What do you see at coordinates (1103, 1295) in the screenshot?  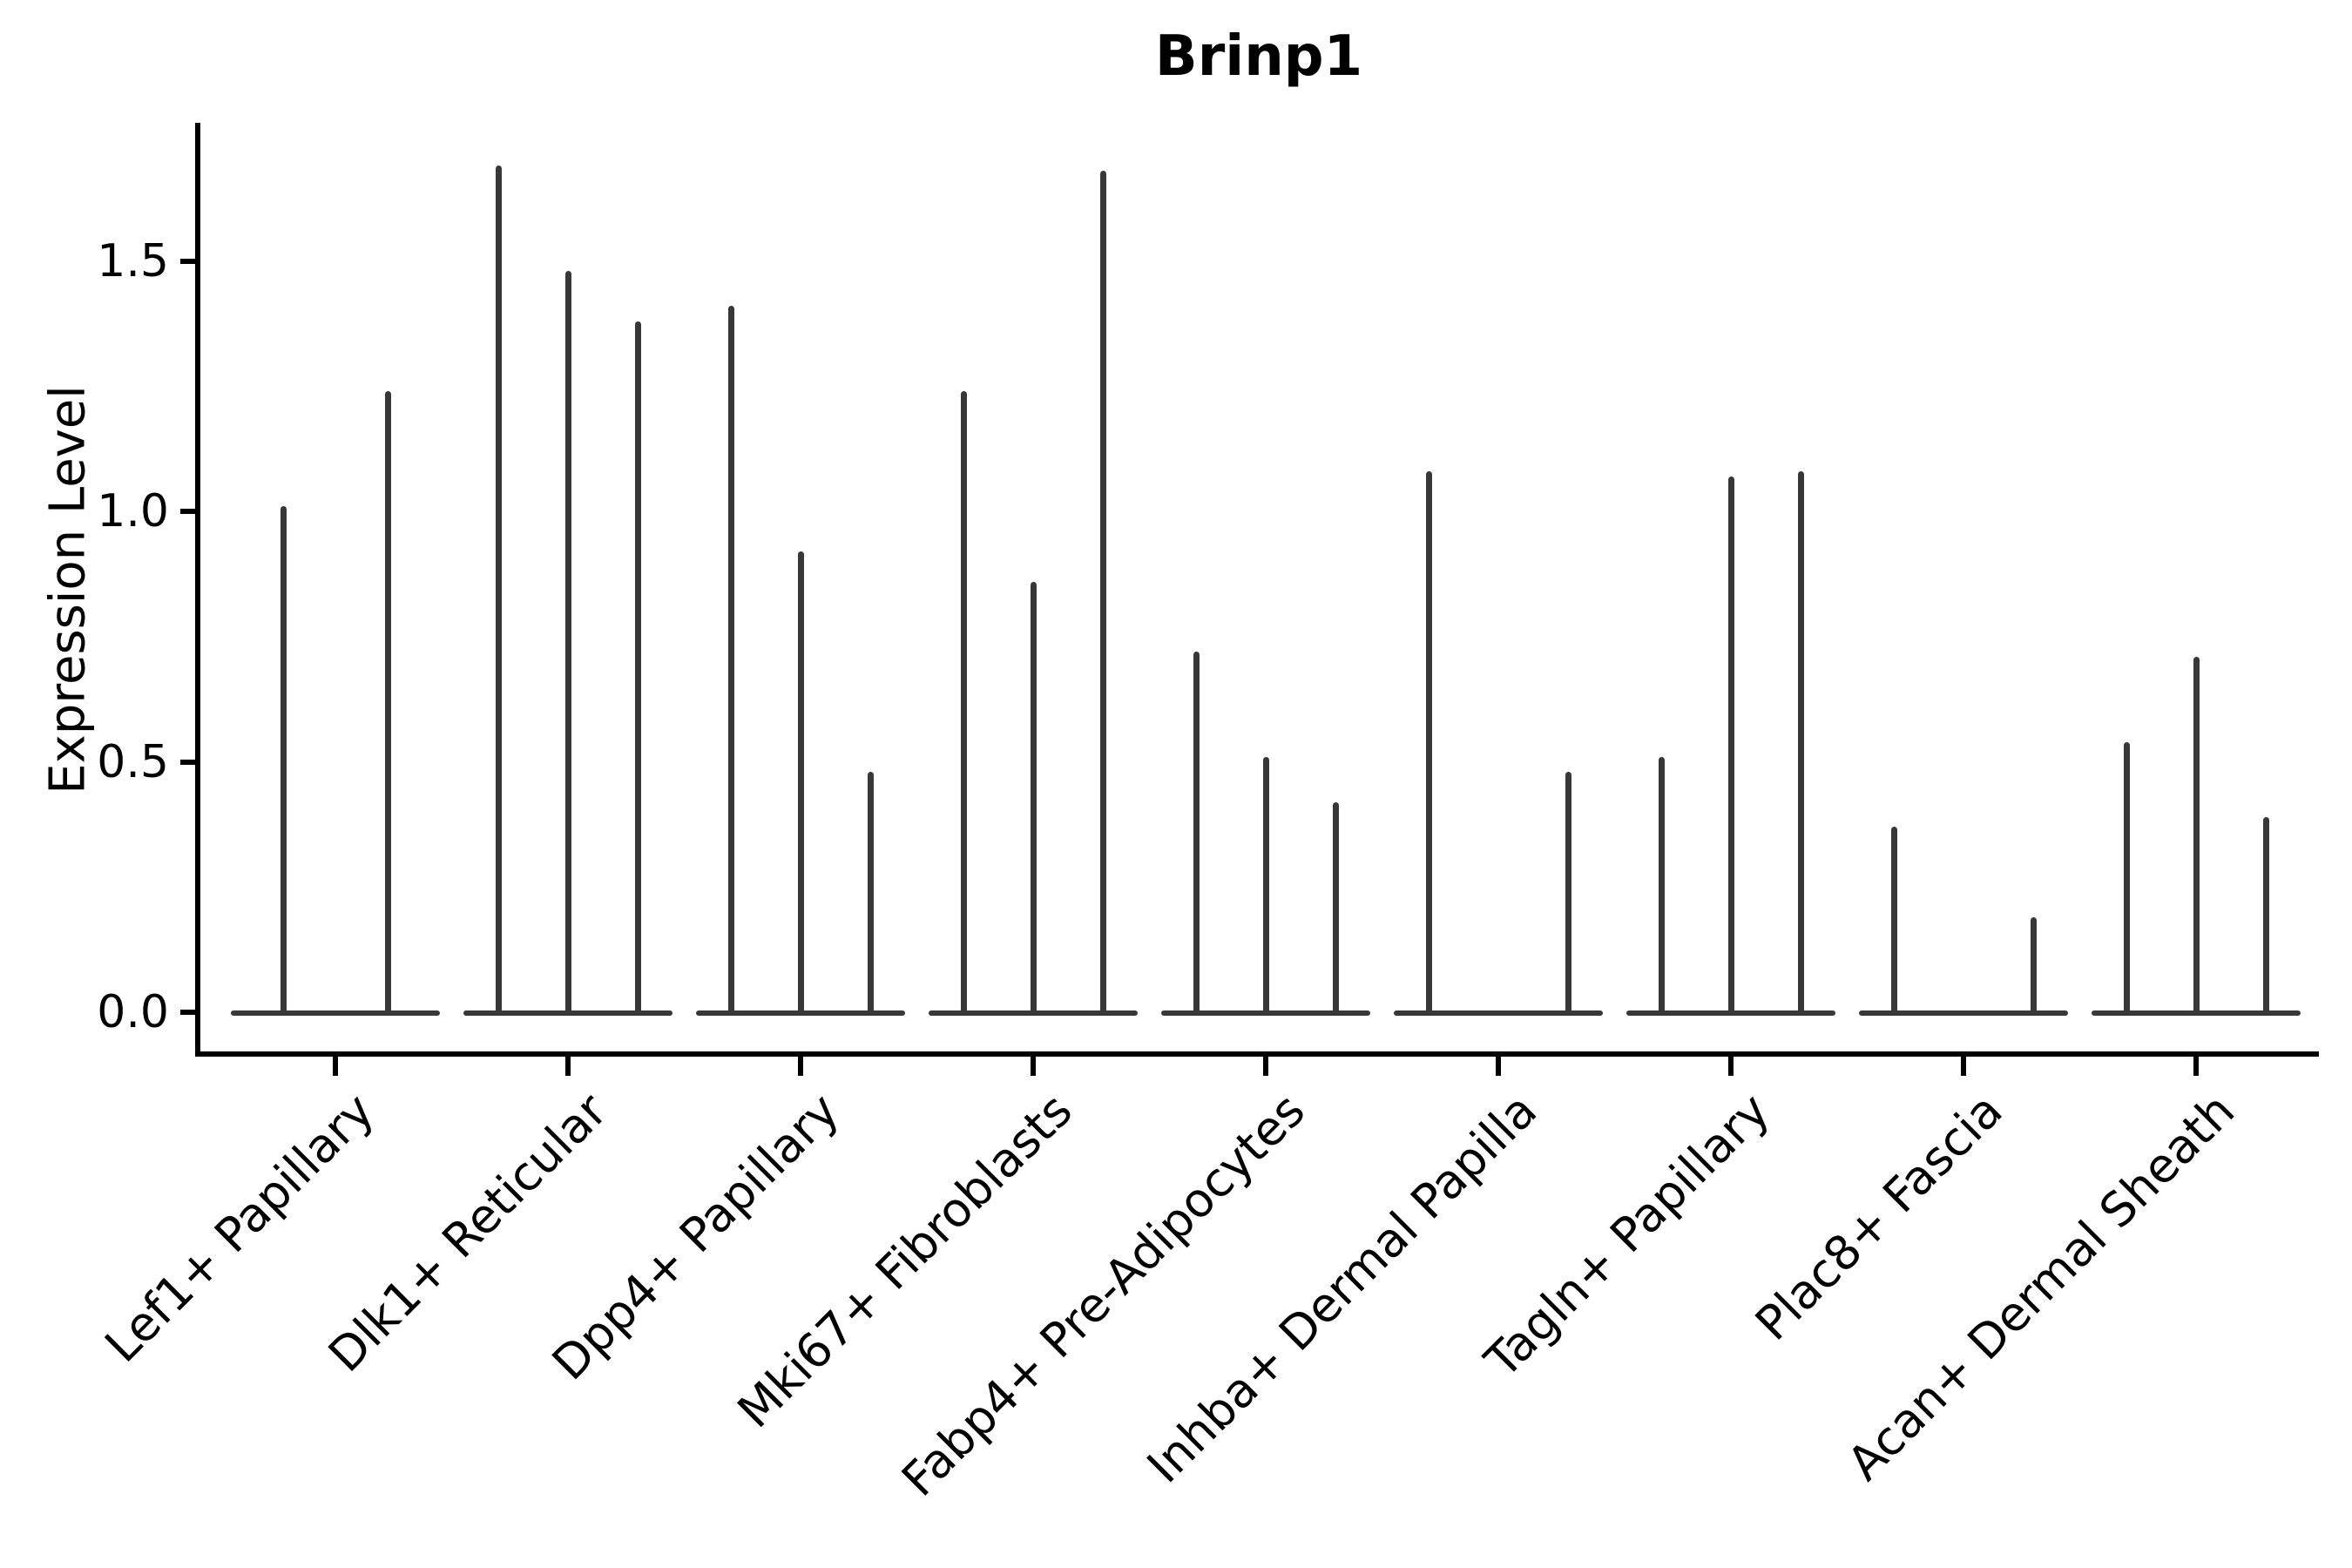 I see `x-tick-label: Fabp4+ Pre-Adipocytes` at bounding box center [1103, 1295].